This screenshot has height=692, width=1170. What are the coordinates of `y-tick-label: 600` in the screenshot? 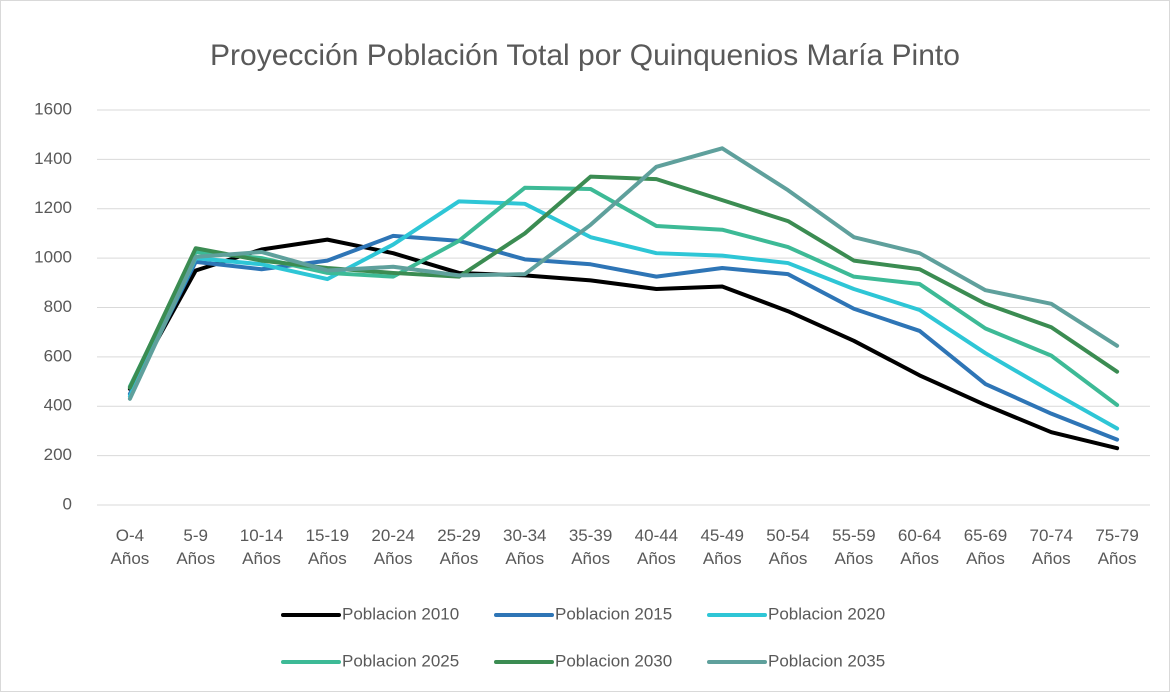 It's located at (58, 355).